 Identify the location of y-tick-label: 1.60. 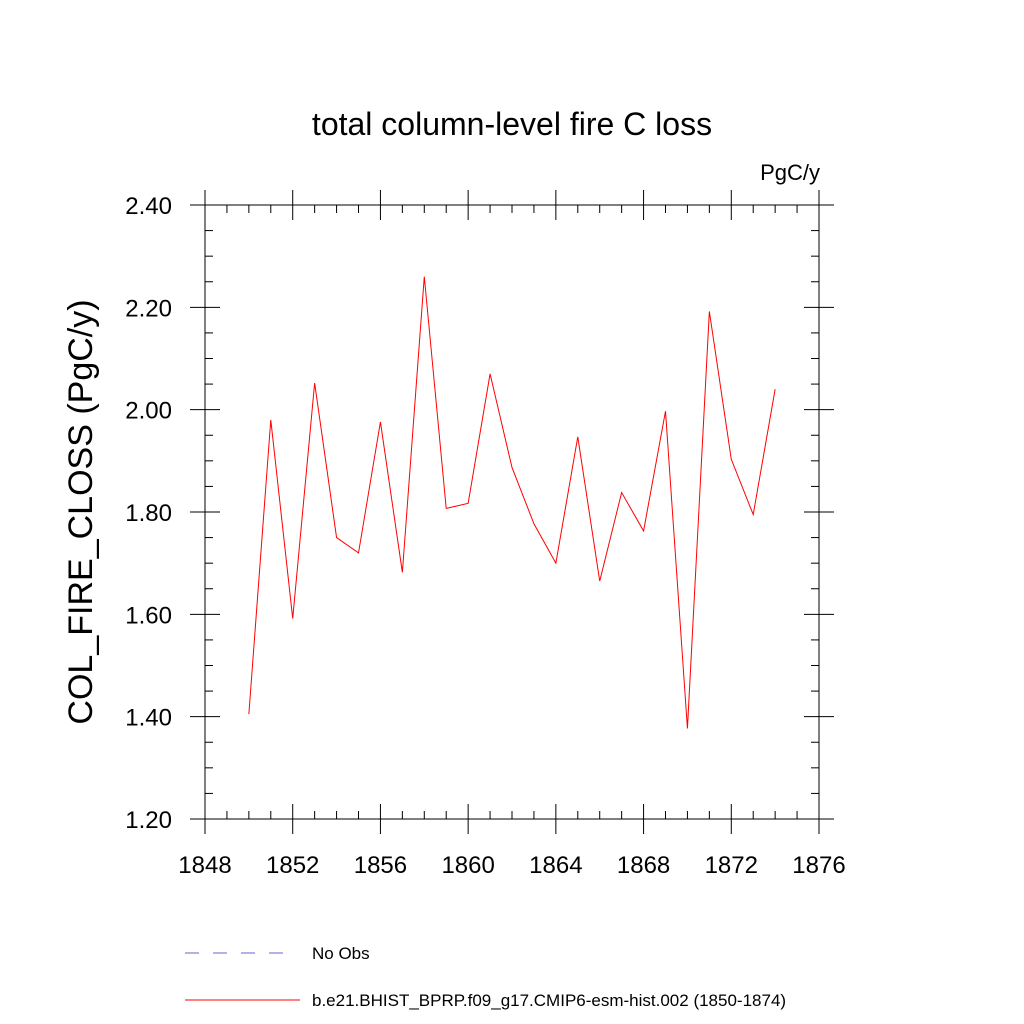
(148, 615).